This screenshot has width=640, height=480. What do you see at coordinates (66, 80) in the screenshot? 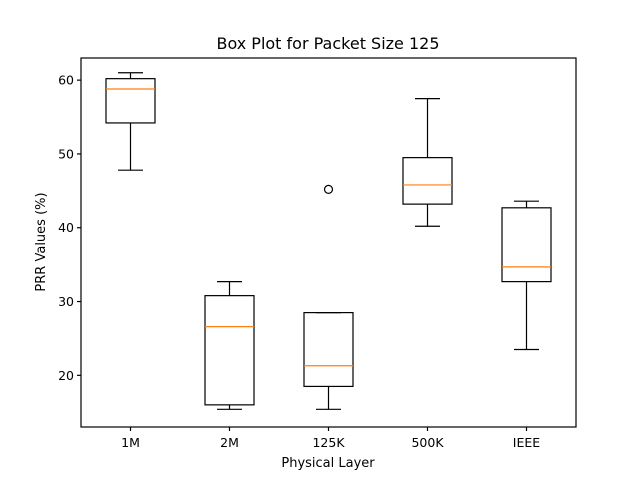
I see `y-tick-label: 60` at bounding box center [66, 80].